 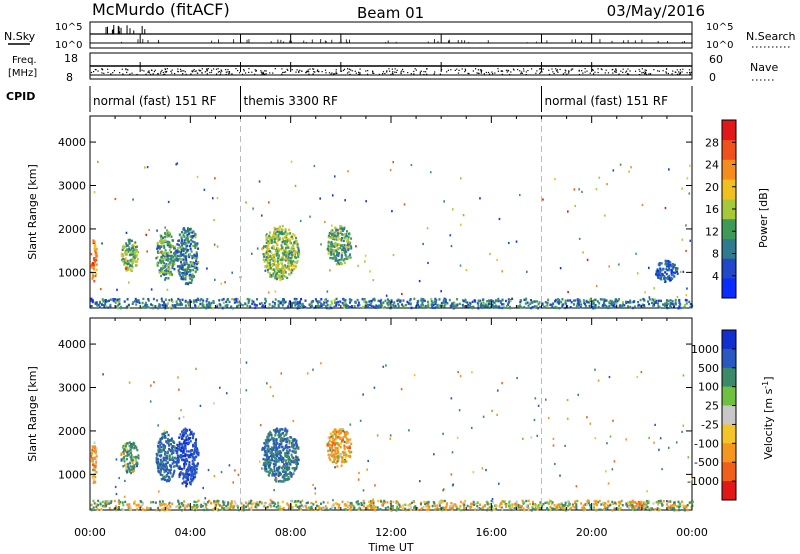 What do you see at coordinates (390, 547) in the screenshot?
I see `time-axis-label: Time UT` at bounding box center [390, 547].